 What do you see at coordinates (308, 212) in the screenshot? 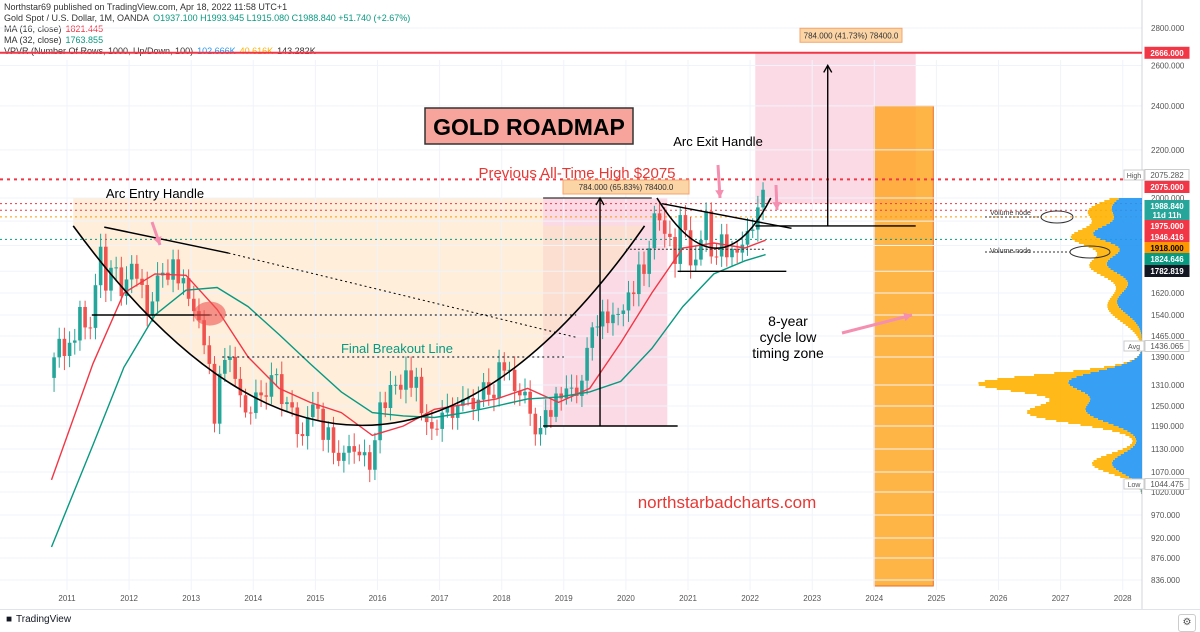
I see `cup-top-band` at bounding box center [308, 212].